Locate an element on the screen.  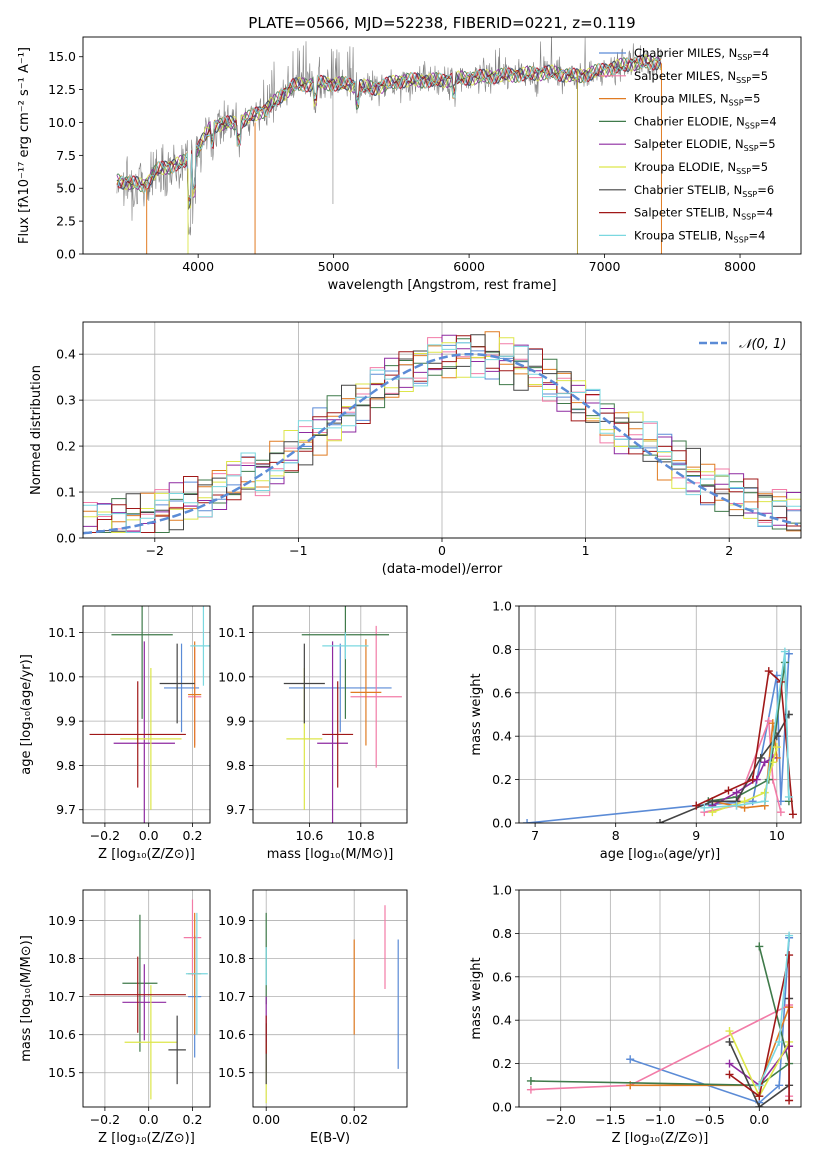
series-kroupa-stelib is located at coordinates (774, 1010).